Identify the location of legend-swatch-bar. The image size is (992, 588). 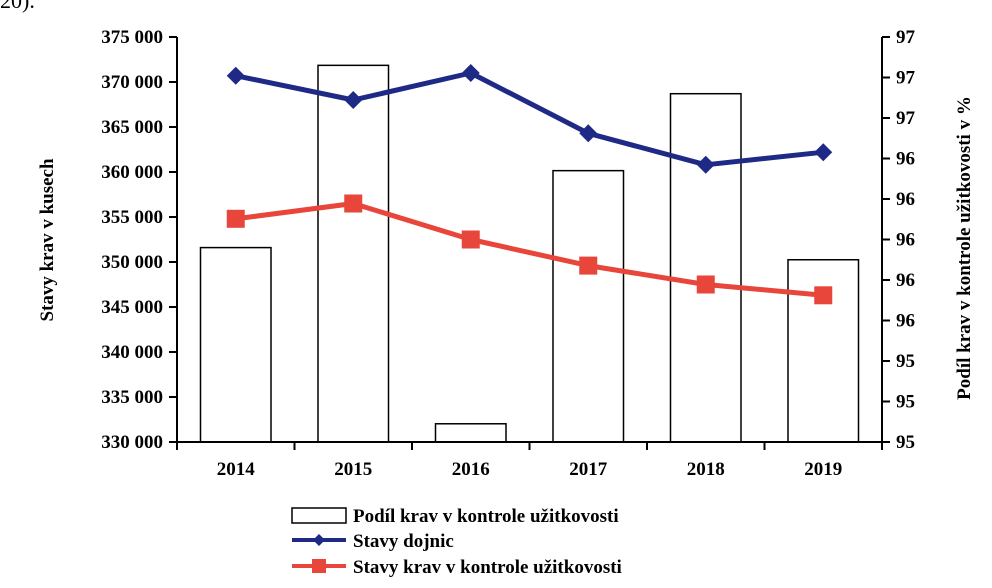
(319, 515).